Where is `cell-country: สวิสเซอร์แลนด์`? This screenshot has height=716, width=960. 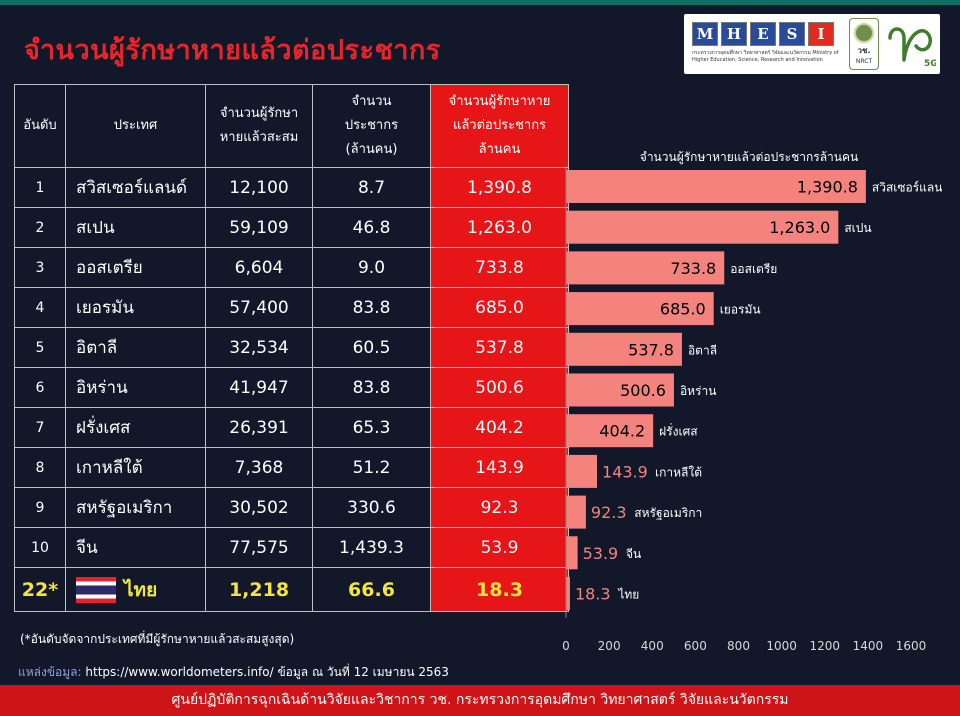
cell-country: สวิสเซอร์แลนด์ is located at coordinates (135, 187).